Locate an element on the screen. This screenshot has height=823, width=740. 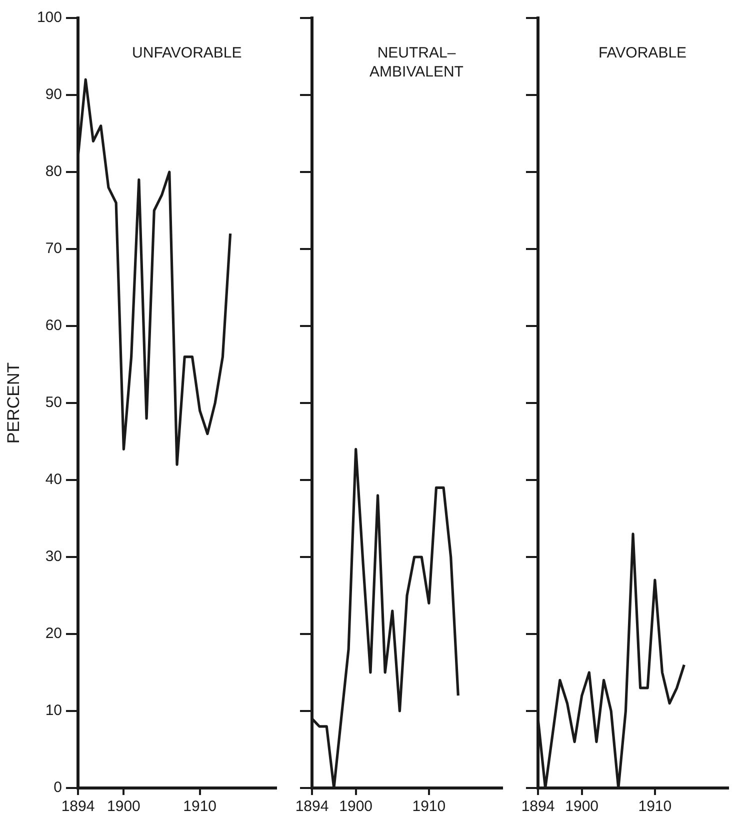
y-tick-label: 60 is located at coordinates (53, 325).